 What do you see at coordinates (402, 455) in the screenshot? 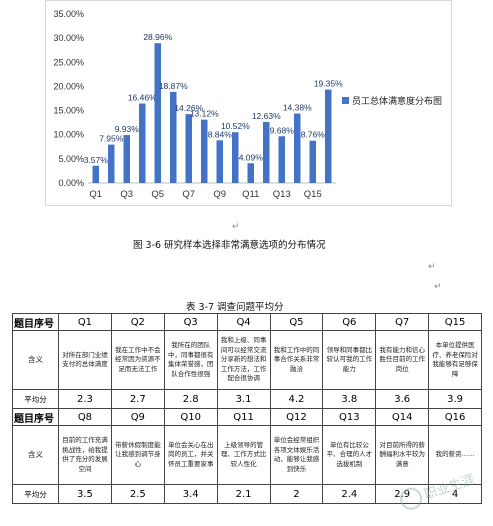
I see `meaning-cell: 对目前所得的薪酬福利水平较为满意` at bounding box center [402, 455].